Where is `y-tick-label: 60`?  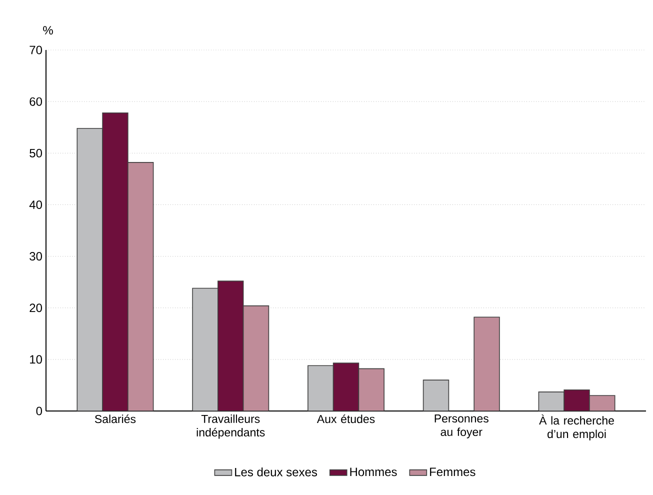 y-tick-label: 60 is located at coordinates (36, 101).